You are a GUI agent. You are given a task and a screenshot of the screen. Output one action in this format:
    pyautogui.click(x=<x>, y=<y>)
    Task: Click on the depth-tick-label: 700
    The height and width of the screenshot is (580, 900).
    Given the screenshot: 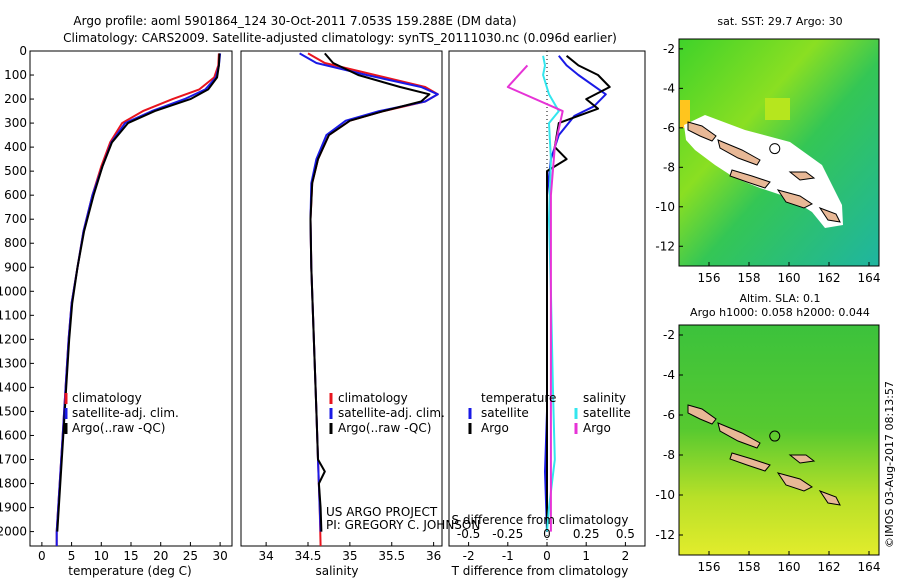 What is the action you would take?
    pyautogui.click(x=15, y=219)
    